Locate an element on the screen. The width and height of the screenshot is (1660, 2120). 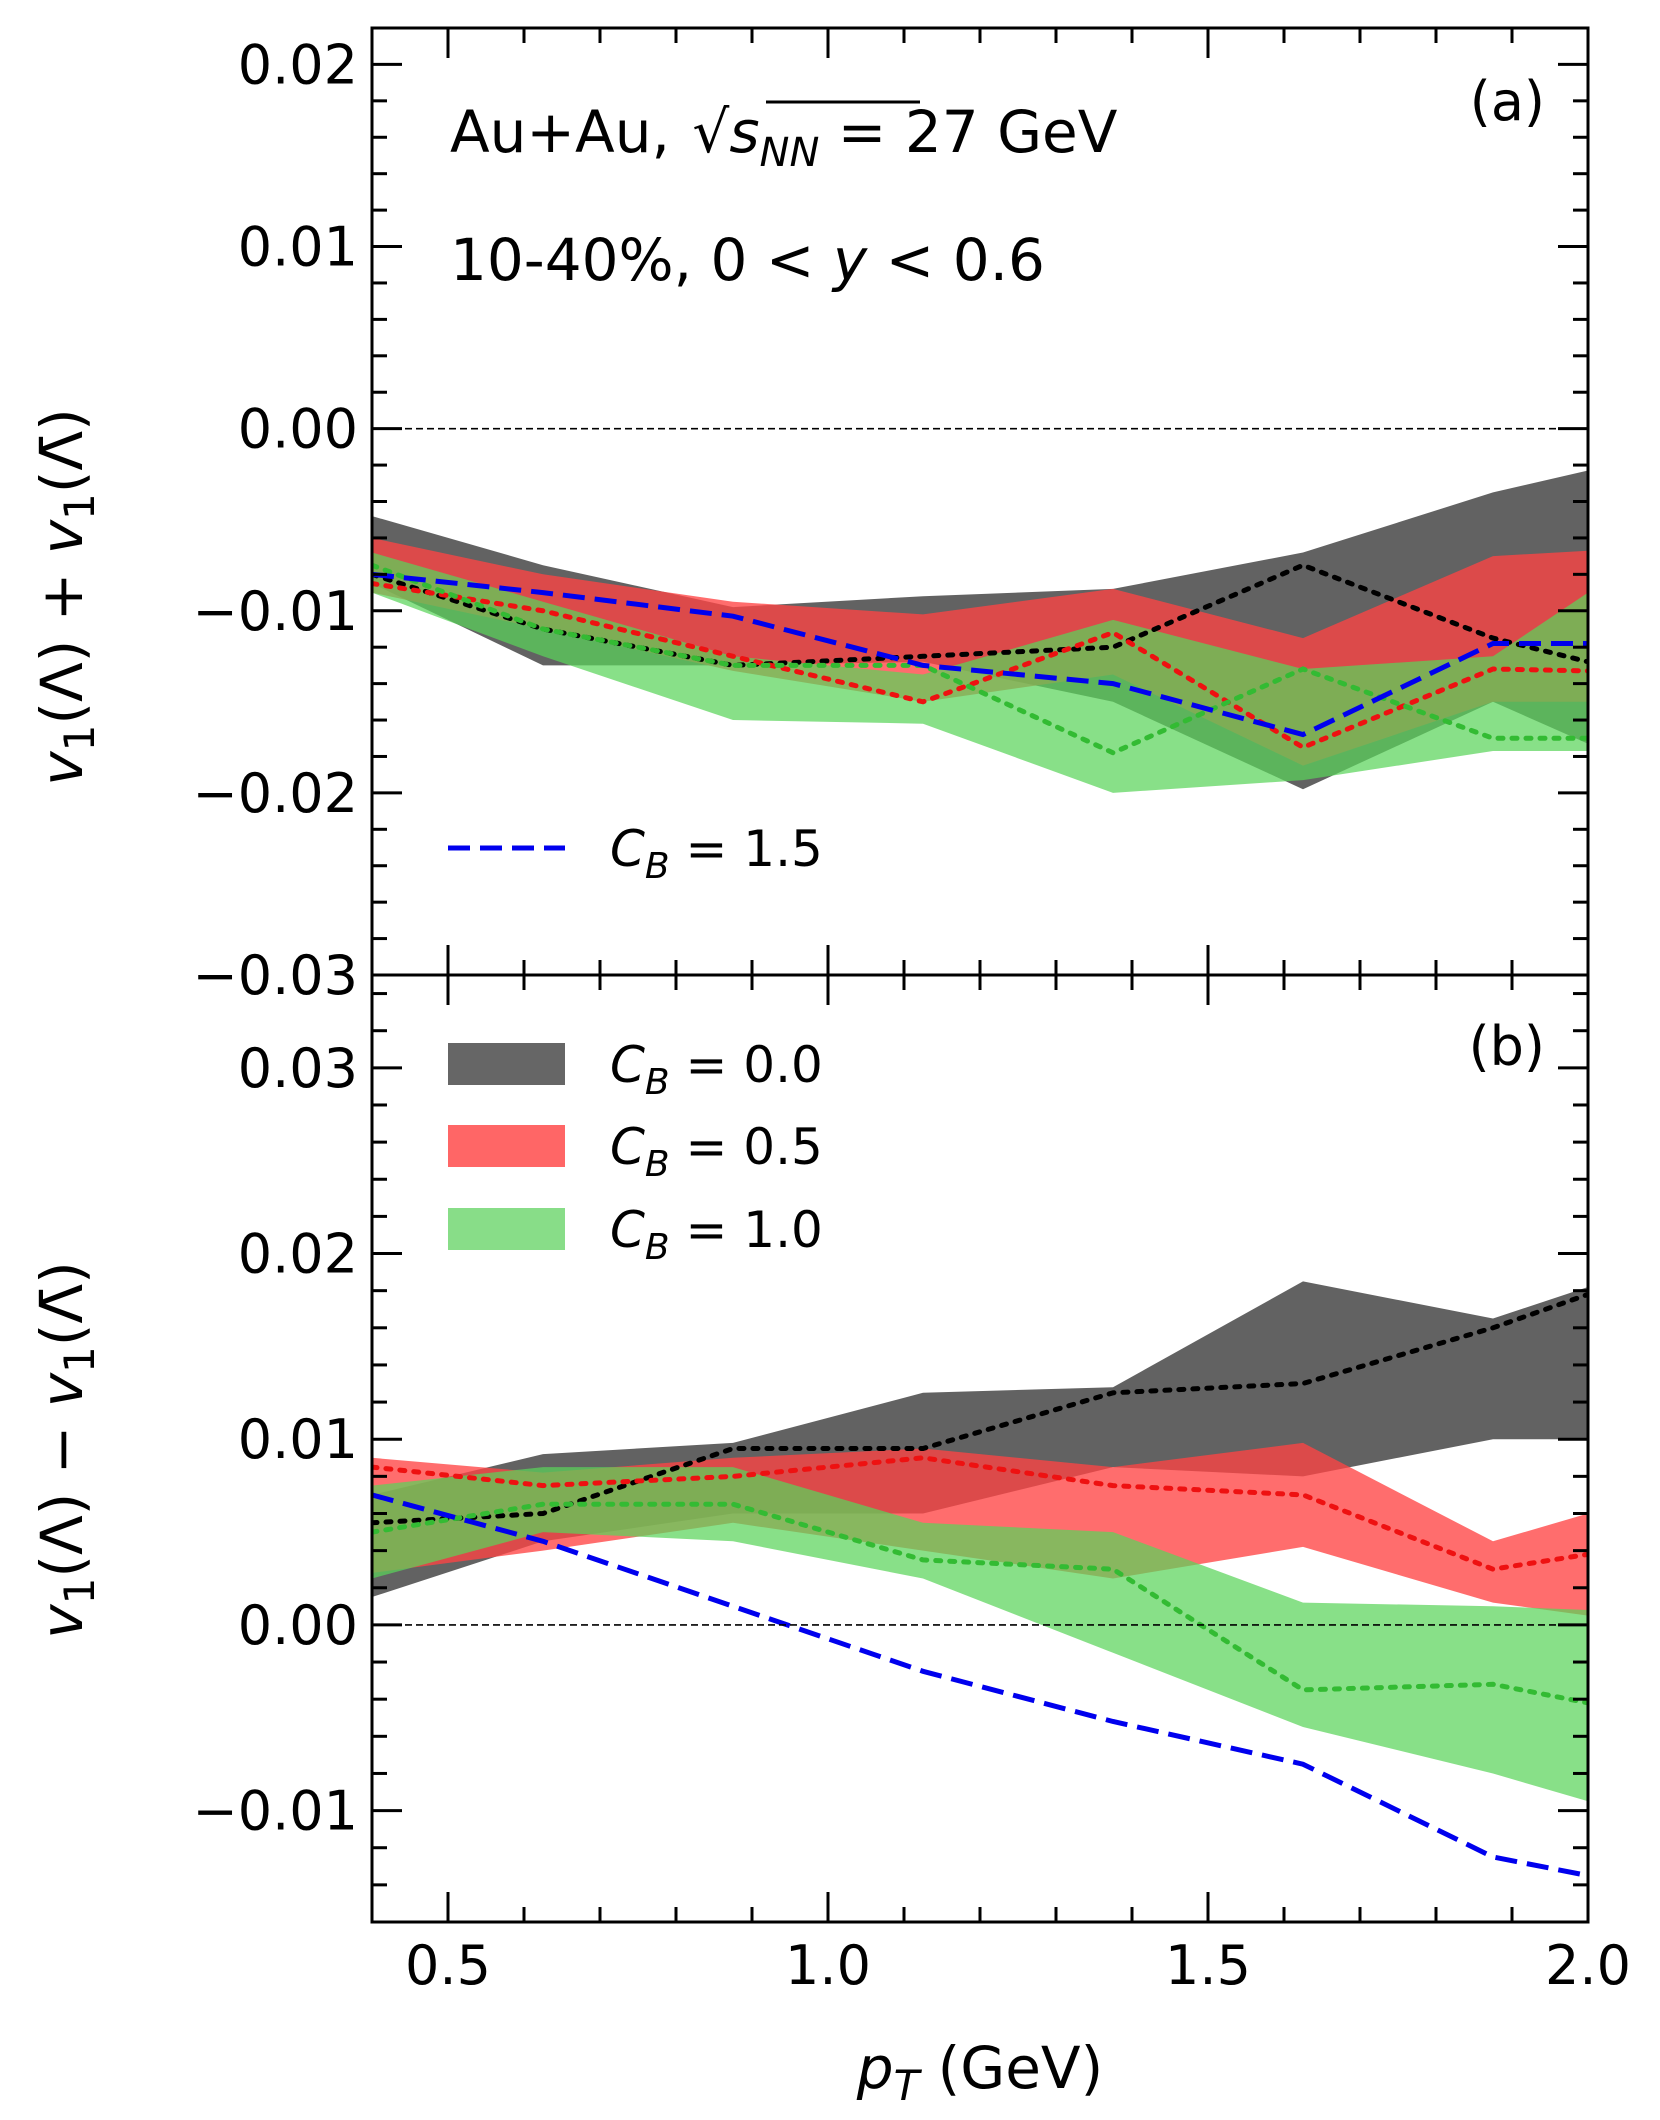
legend-b-label-1: CB = 0.5 is located at coordinates (716, 1151).